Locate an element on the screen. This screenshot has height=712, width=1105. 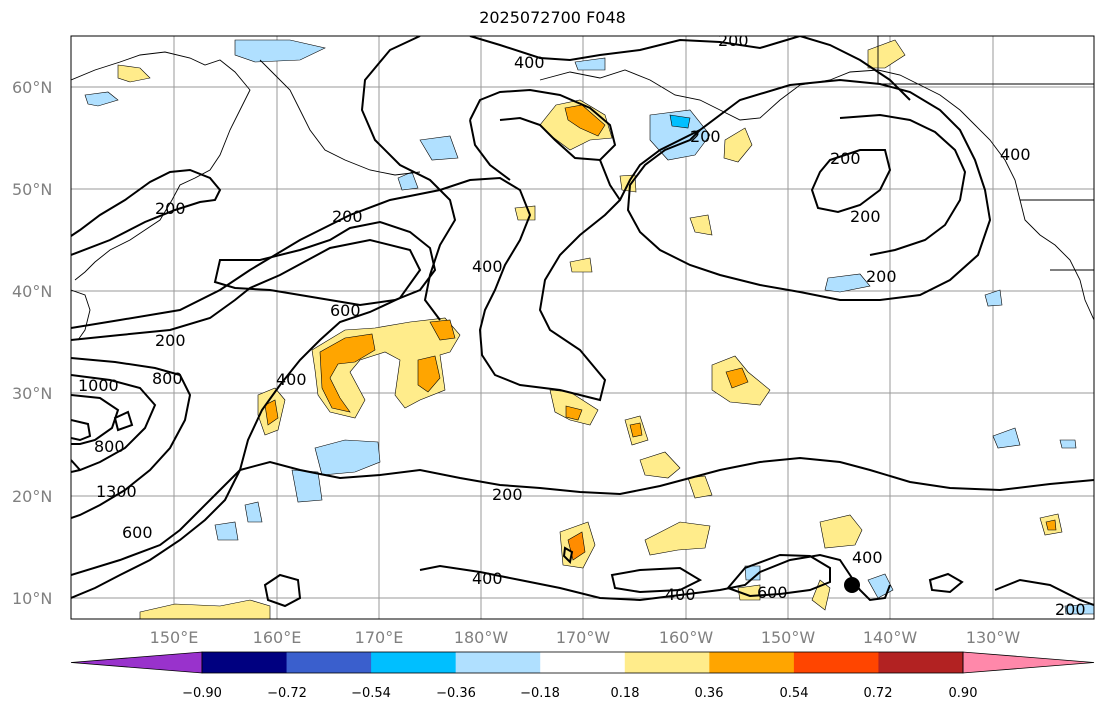
latitude-labels: 60°N 50°N 40°N 30°N 20°N 10°N is located at coordinates (32, 343).